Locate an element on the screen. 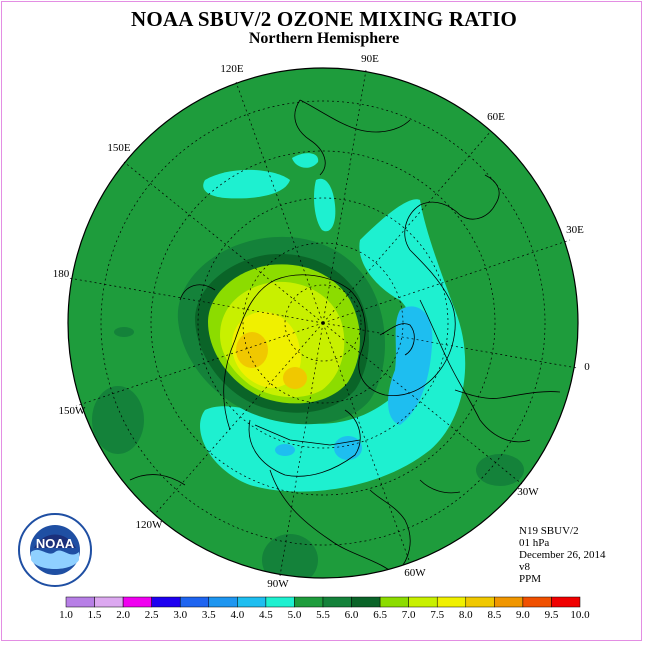 Image resolution: width=648 pixels, height=648 pixels. colorbar-tick-label: 6.0 is located at coordinates (352, 615).